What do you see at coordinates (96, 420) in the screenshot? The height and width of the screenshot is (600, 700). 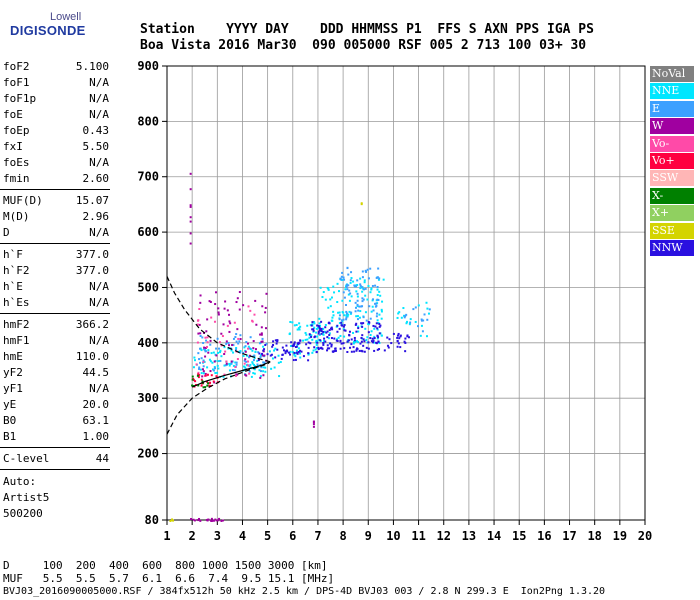 I see `param-value: 63.1` at bounding box center [96, 420].